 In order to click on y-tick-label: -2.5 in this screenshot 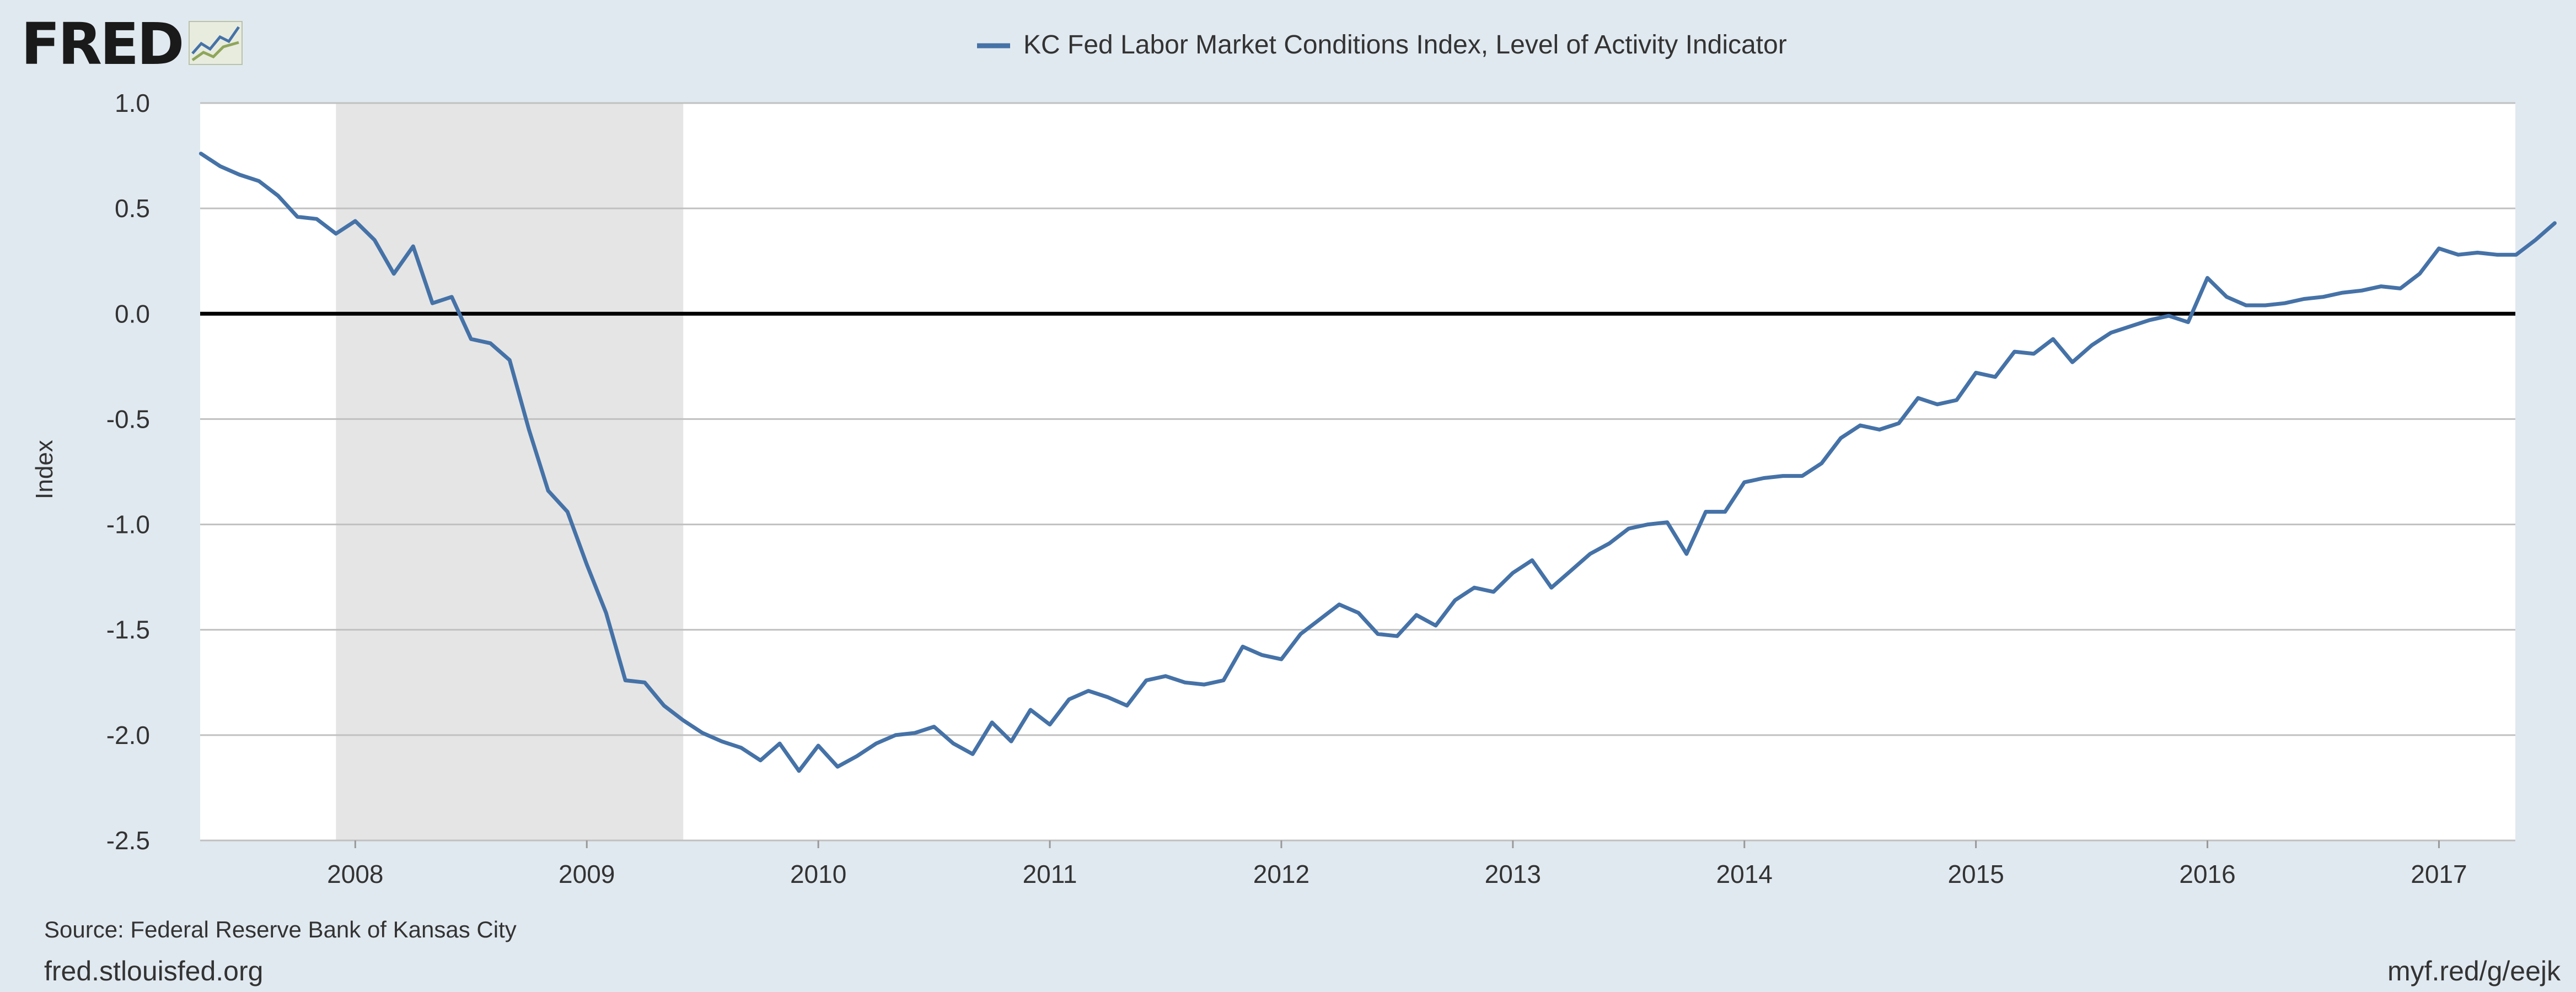, I will do `click(128, 840)`.